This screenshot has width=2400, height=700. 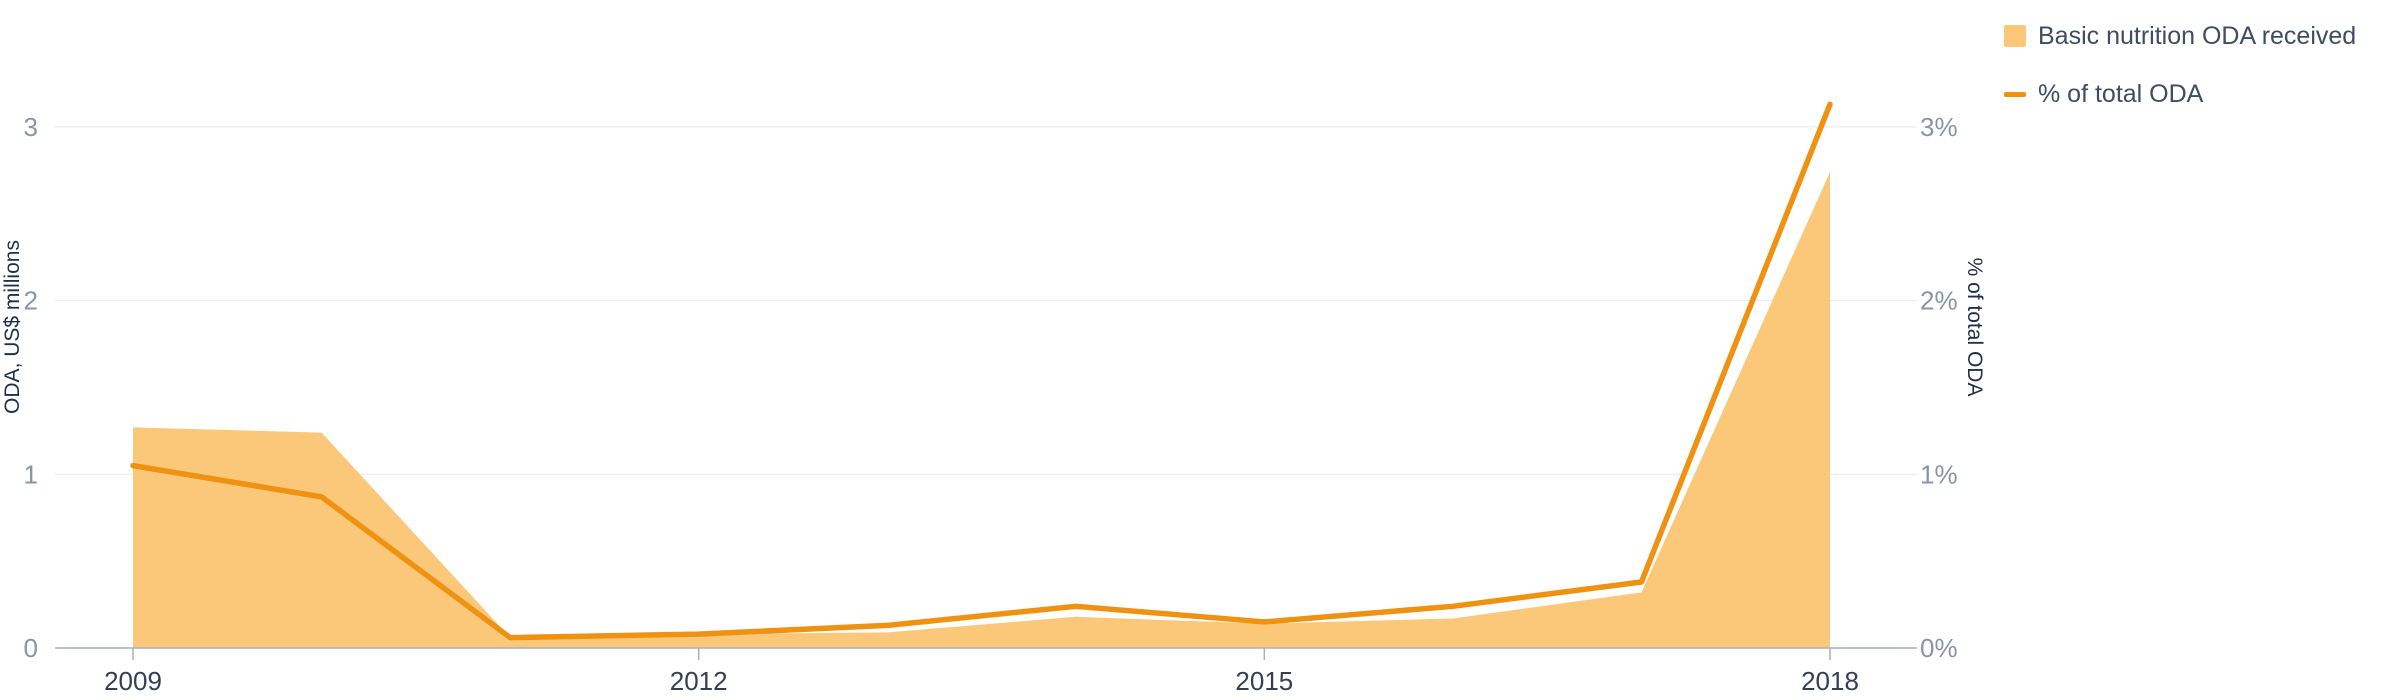 I want to click on left-tick-label: 2, so click(x=31, y=301).